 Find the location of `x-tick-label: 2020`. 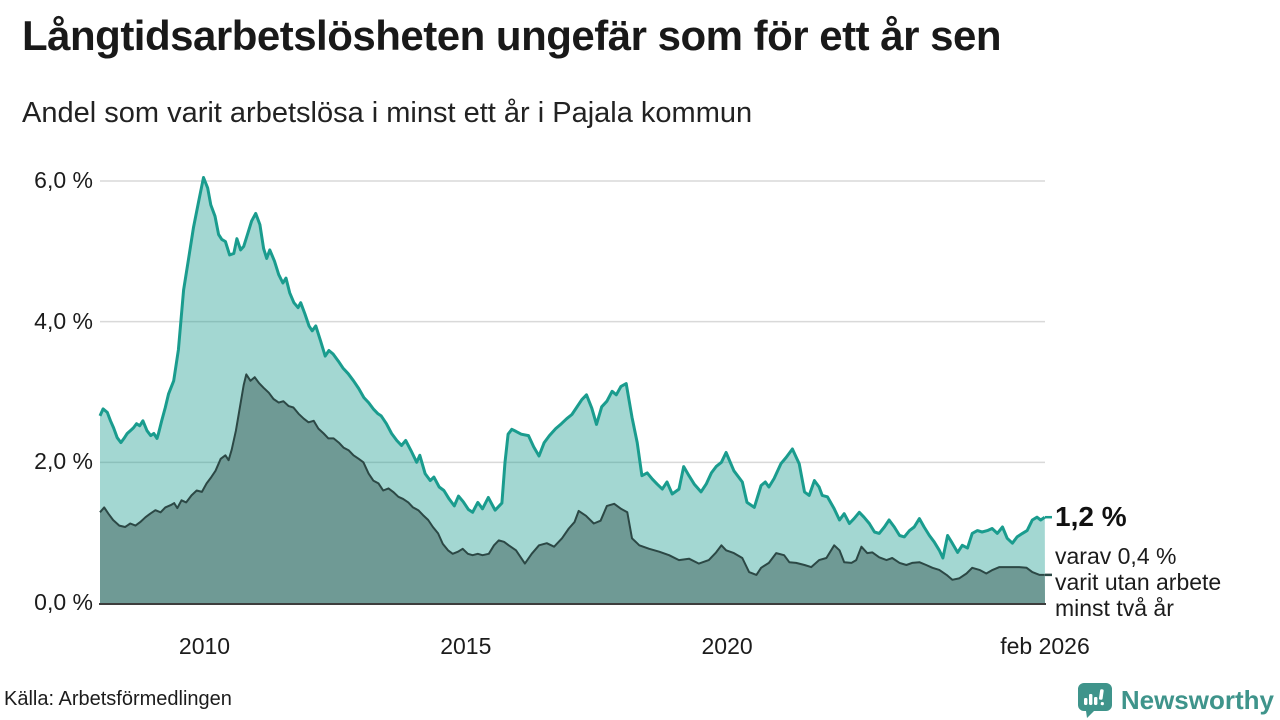

x-tick-label: 2020 is located at coordinates (727, 646).